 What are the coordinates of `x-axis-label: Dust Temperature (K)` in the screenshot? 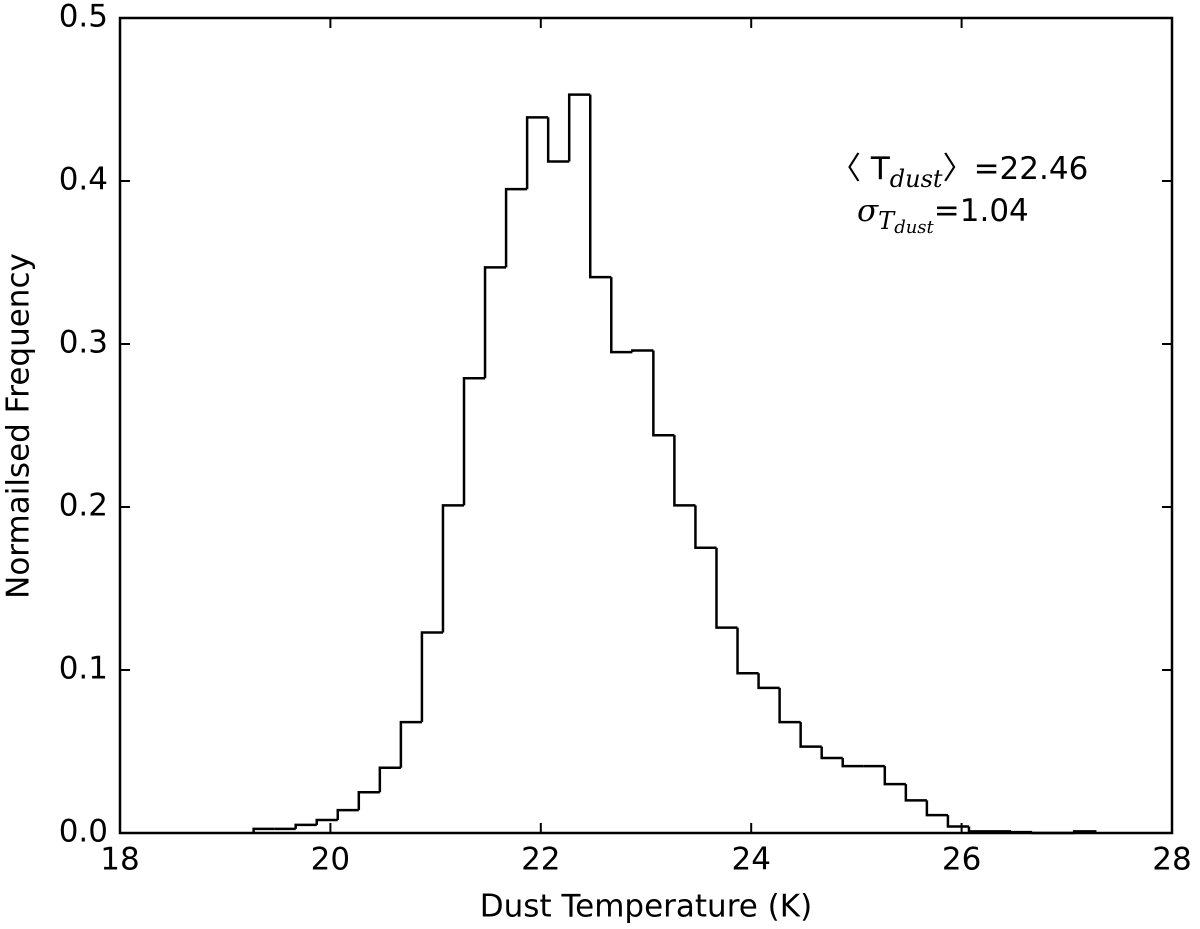 It's located at (646, 907).